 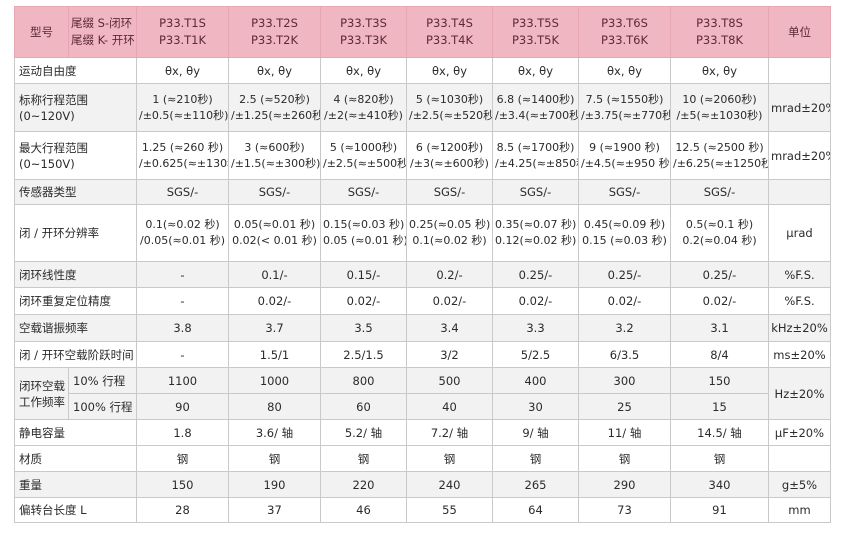 I want to click on row-label: 闭环线性度, so click(x=75, y=274).